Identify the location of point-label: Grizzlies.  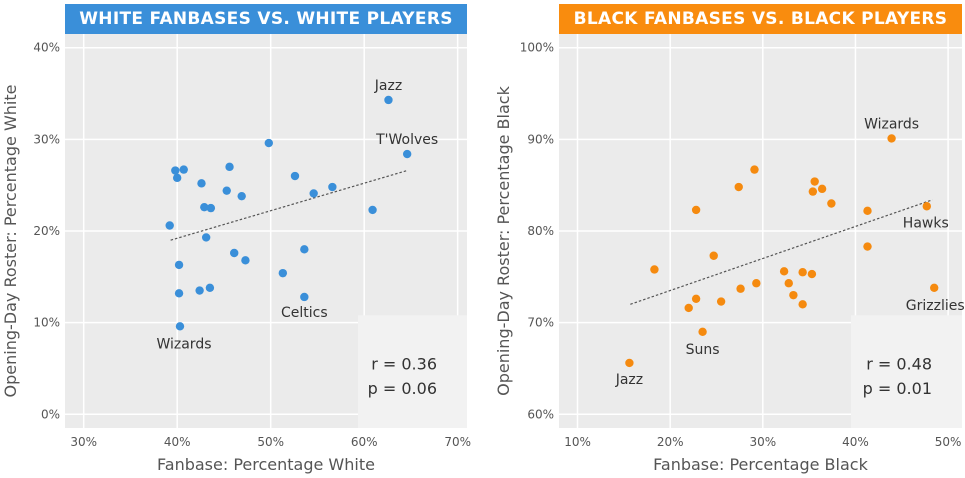
(935, 306).